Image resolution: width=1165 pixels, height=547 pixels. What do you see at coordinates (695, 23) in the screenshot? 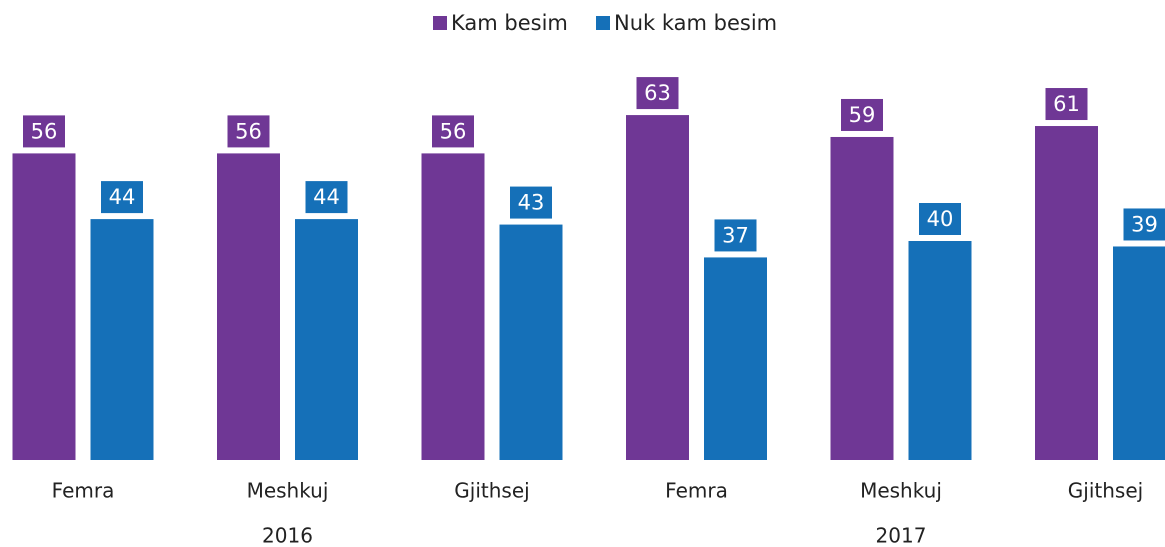
I see `legend-label: Nuk kam besim` at bounding box center [695, 23].